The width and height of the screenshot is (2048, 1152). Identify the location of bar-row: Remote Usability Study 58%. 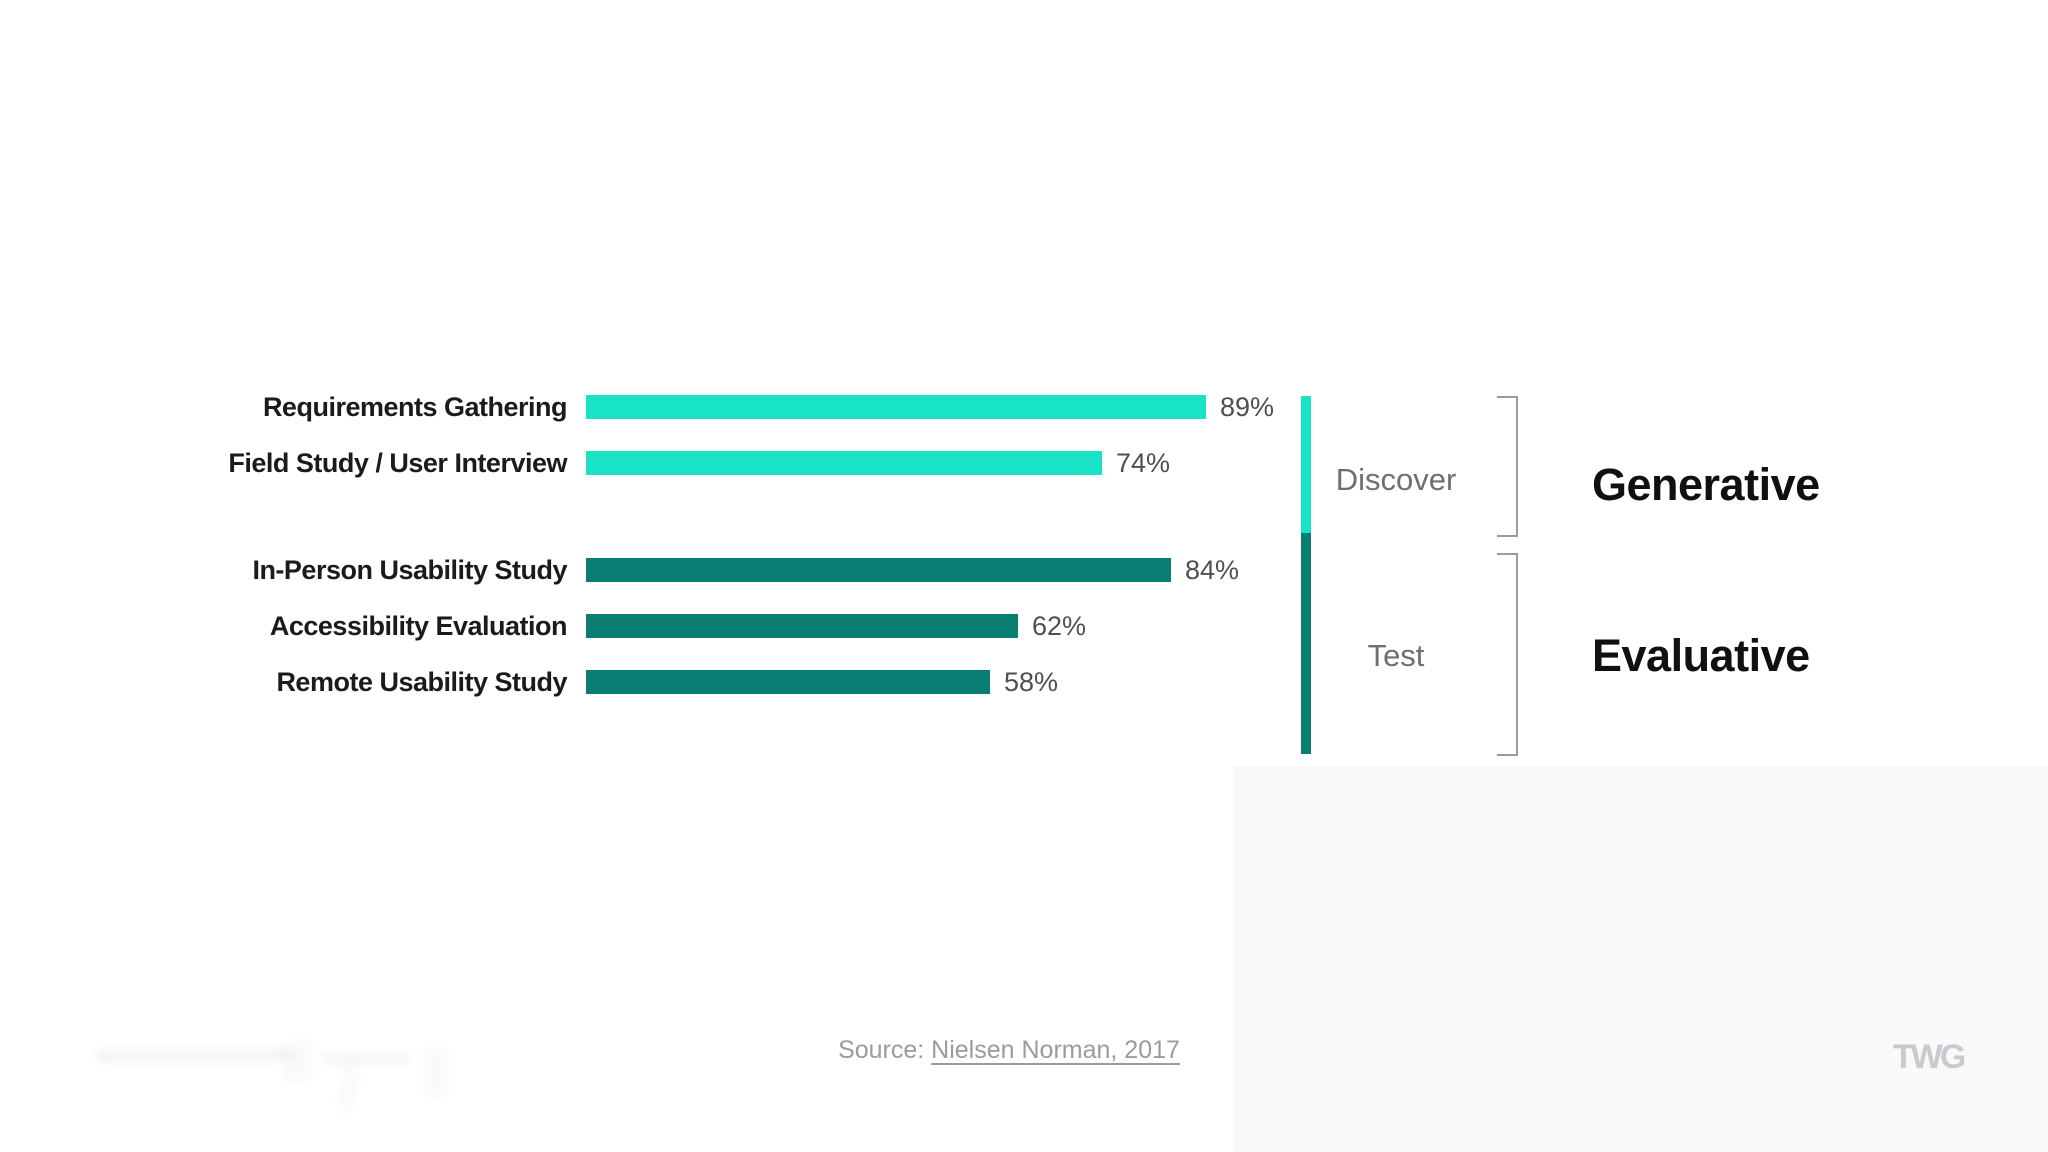
(1024, 682).